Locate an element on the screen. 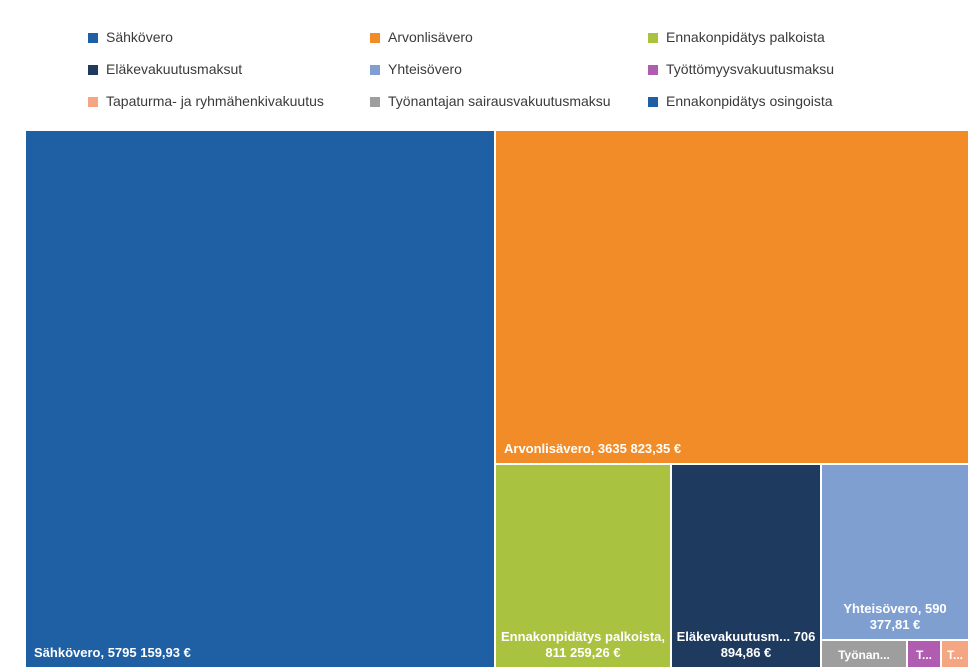 This screenshot has height=671, width=980. legend-label: Yhteisövero is located at coordinates (425, 69).